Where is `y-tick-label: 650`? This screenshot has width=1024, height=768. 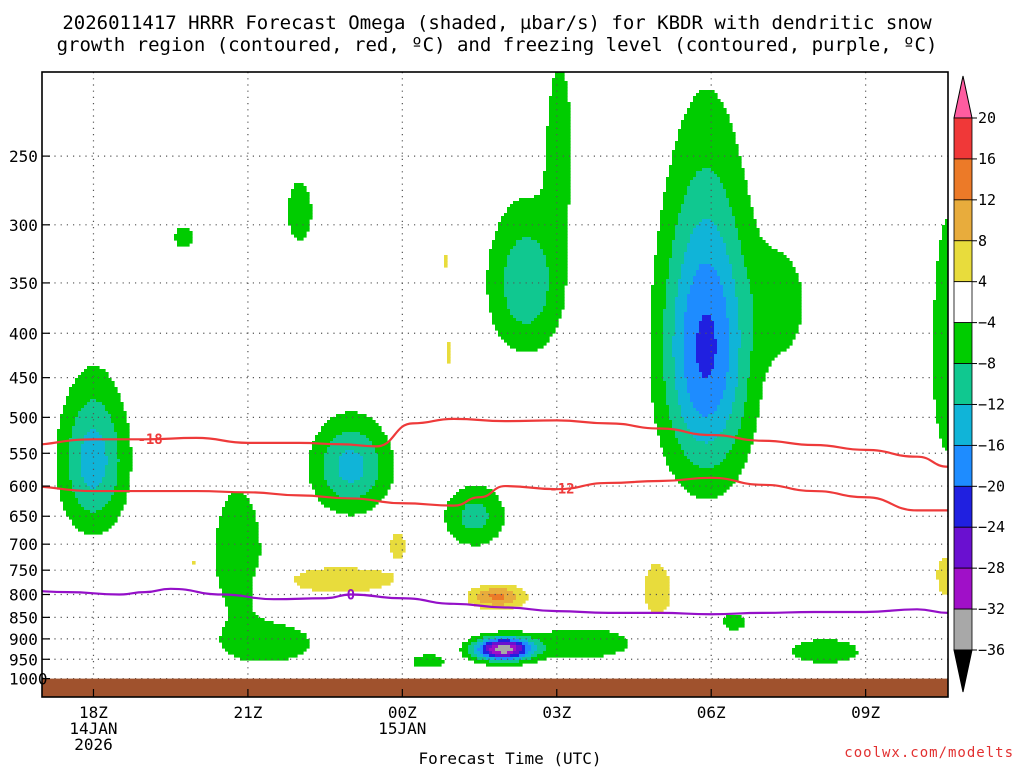
y-tick-label: 650 is located at coordinates (23, 516).